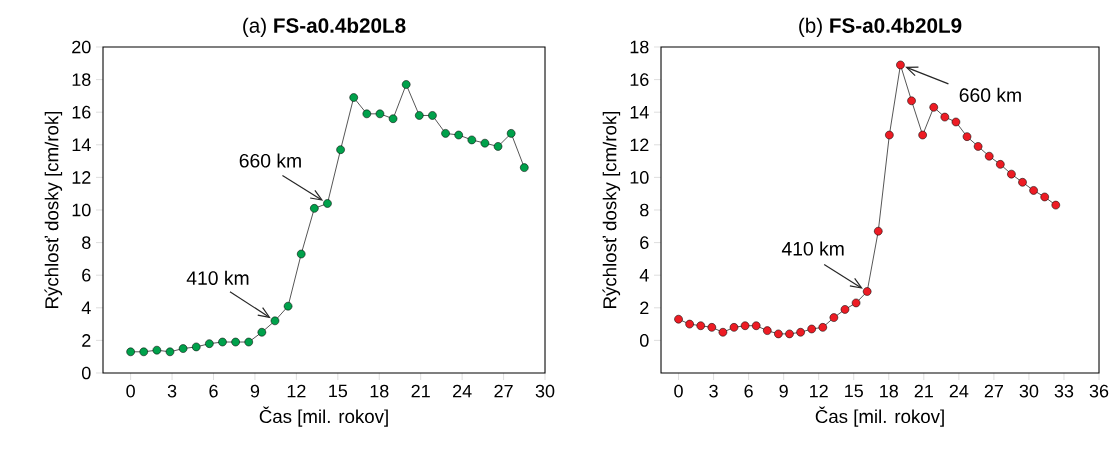  What do you see at coordinates (296, 391) in the screenshot?
I see `x-tick-label: 12` at bounding box center [296, 391].